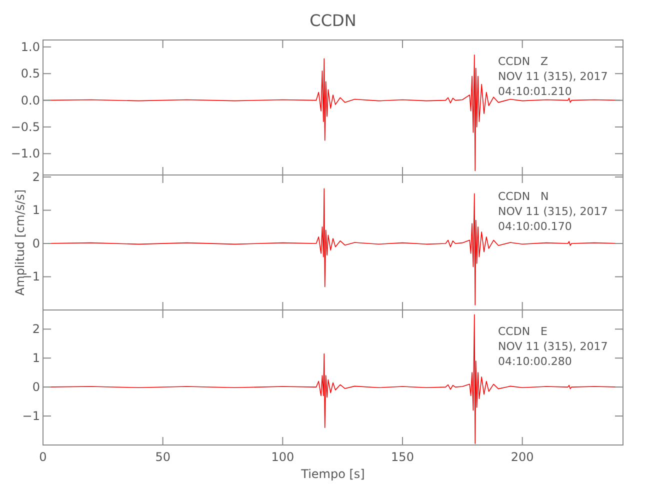  Describe the element at coordinates (30, 47) in the screenshot. I see `y-tick-label: 1.0` at that location.